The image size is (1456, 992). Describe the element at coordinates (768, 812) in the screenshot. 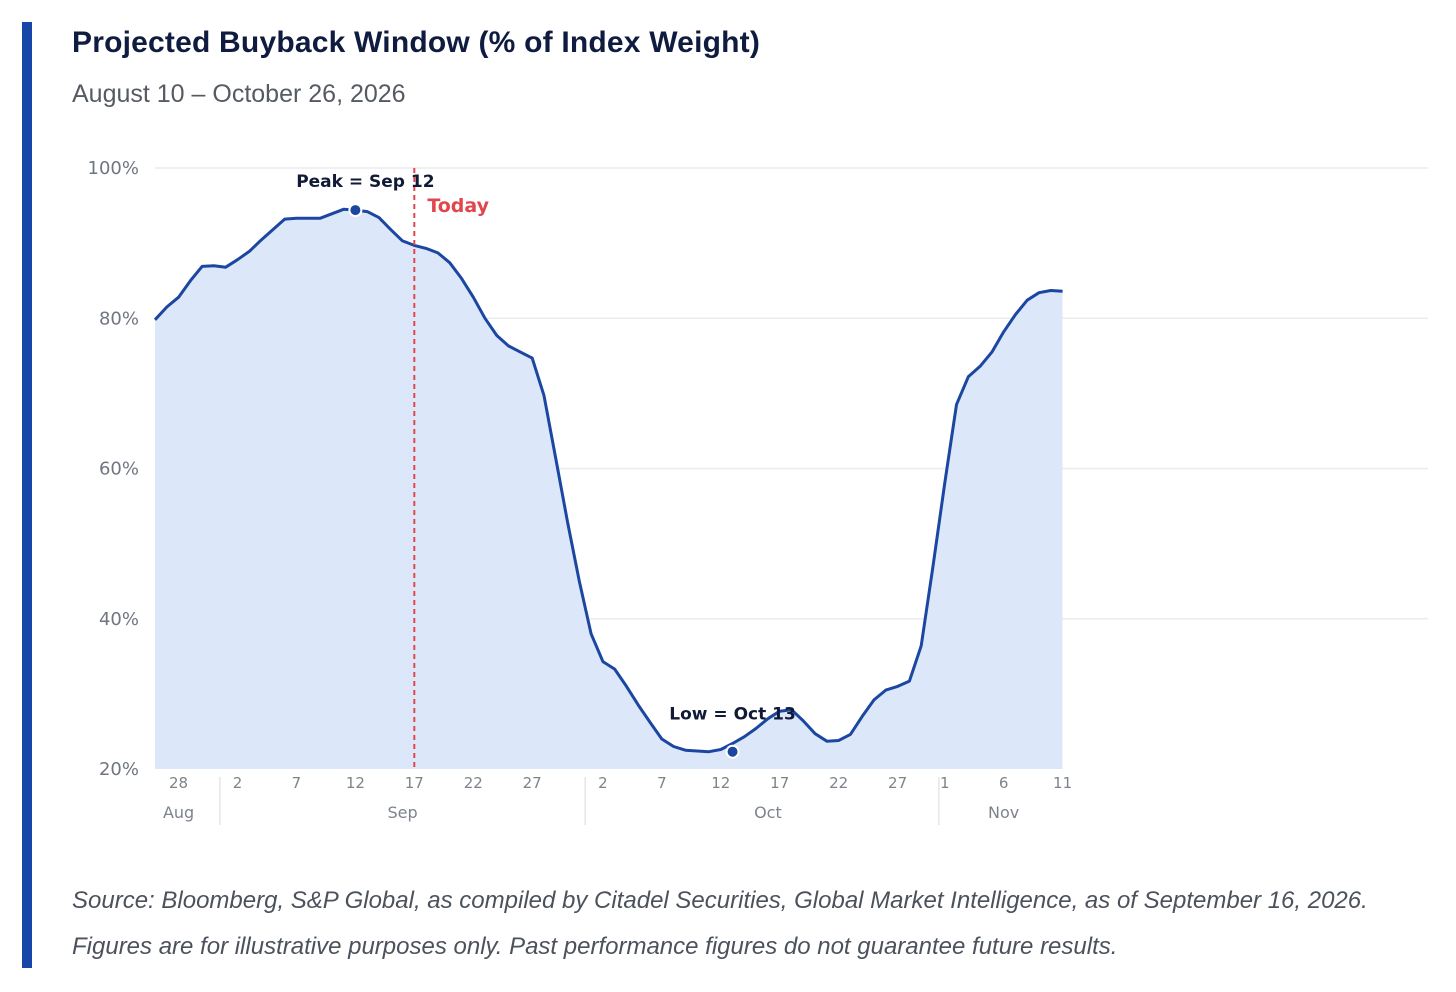

I see `month-label: Oct` at that location.